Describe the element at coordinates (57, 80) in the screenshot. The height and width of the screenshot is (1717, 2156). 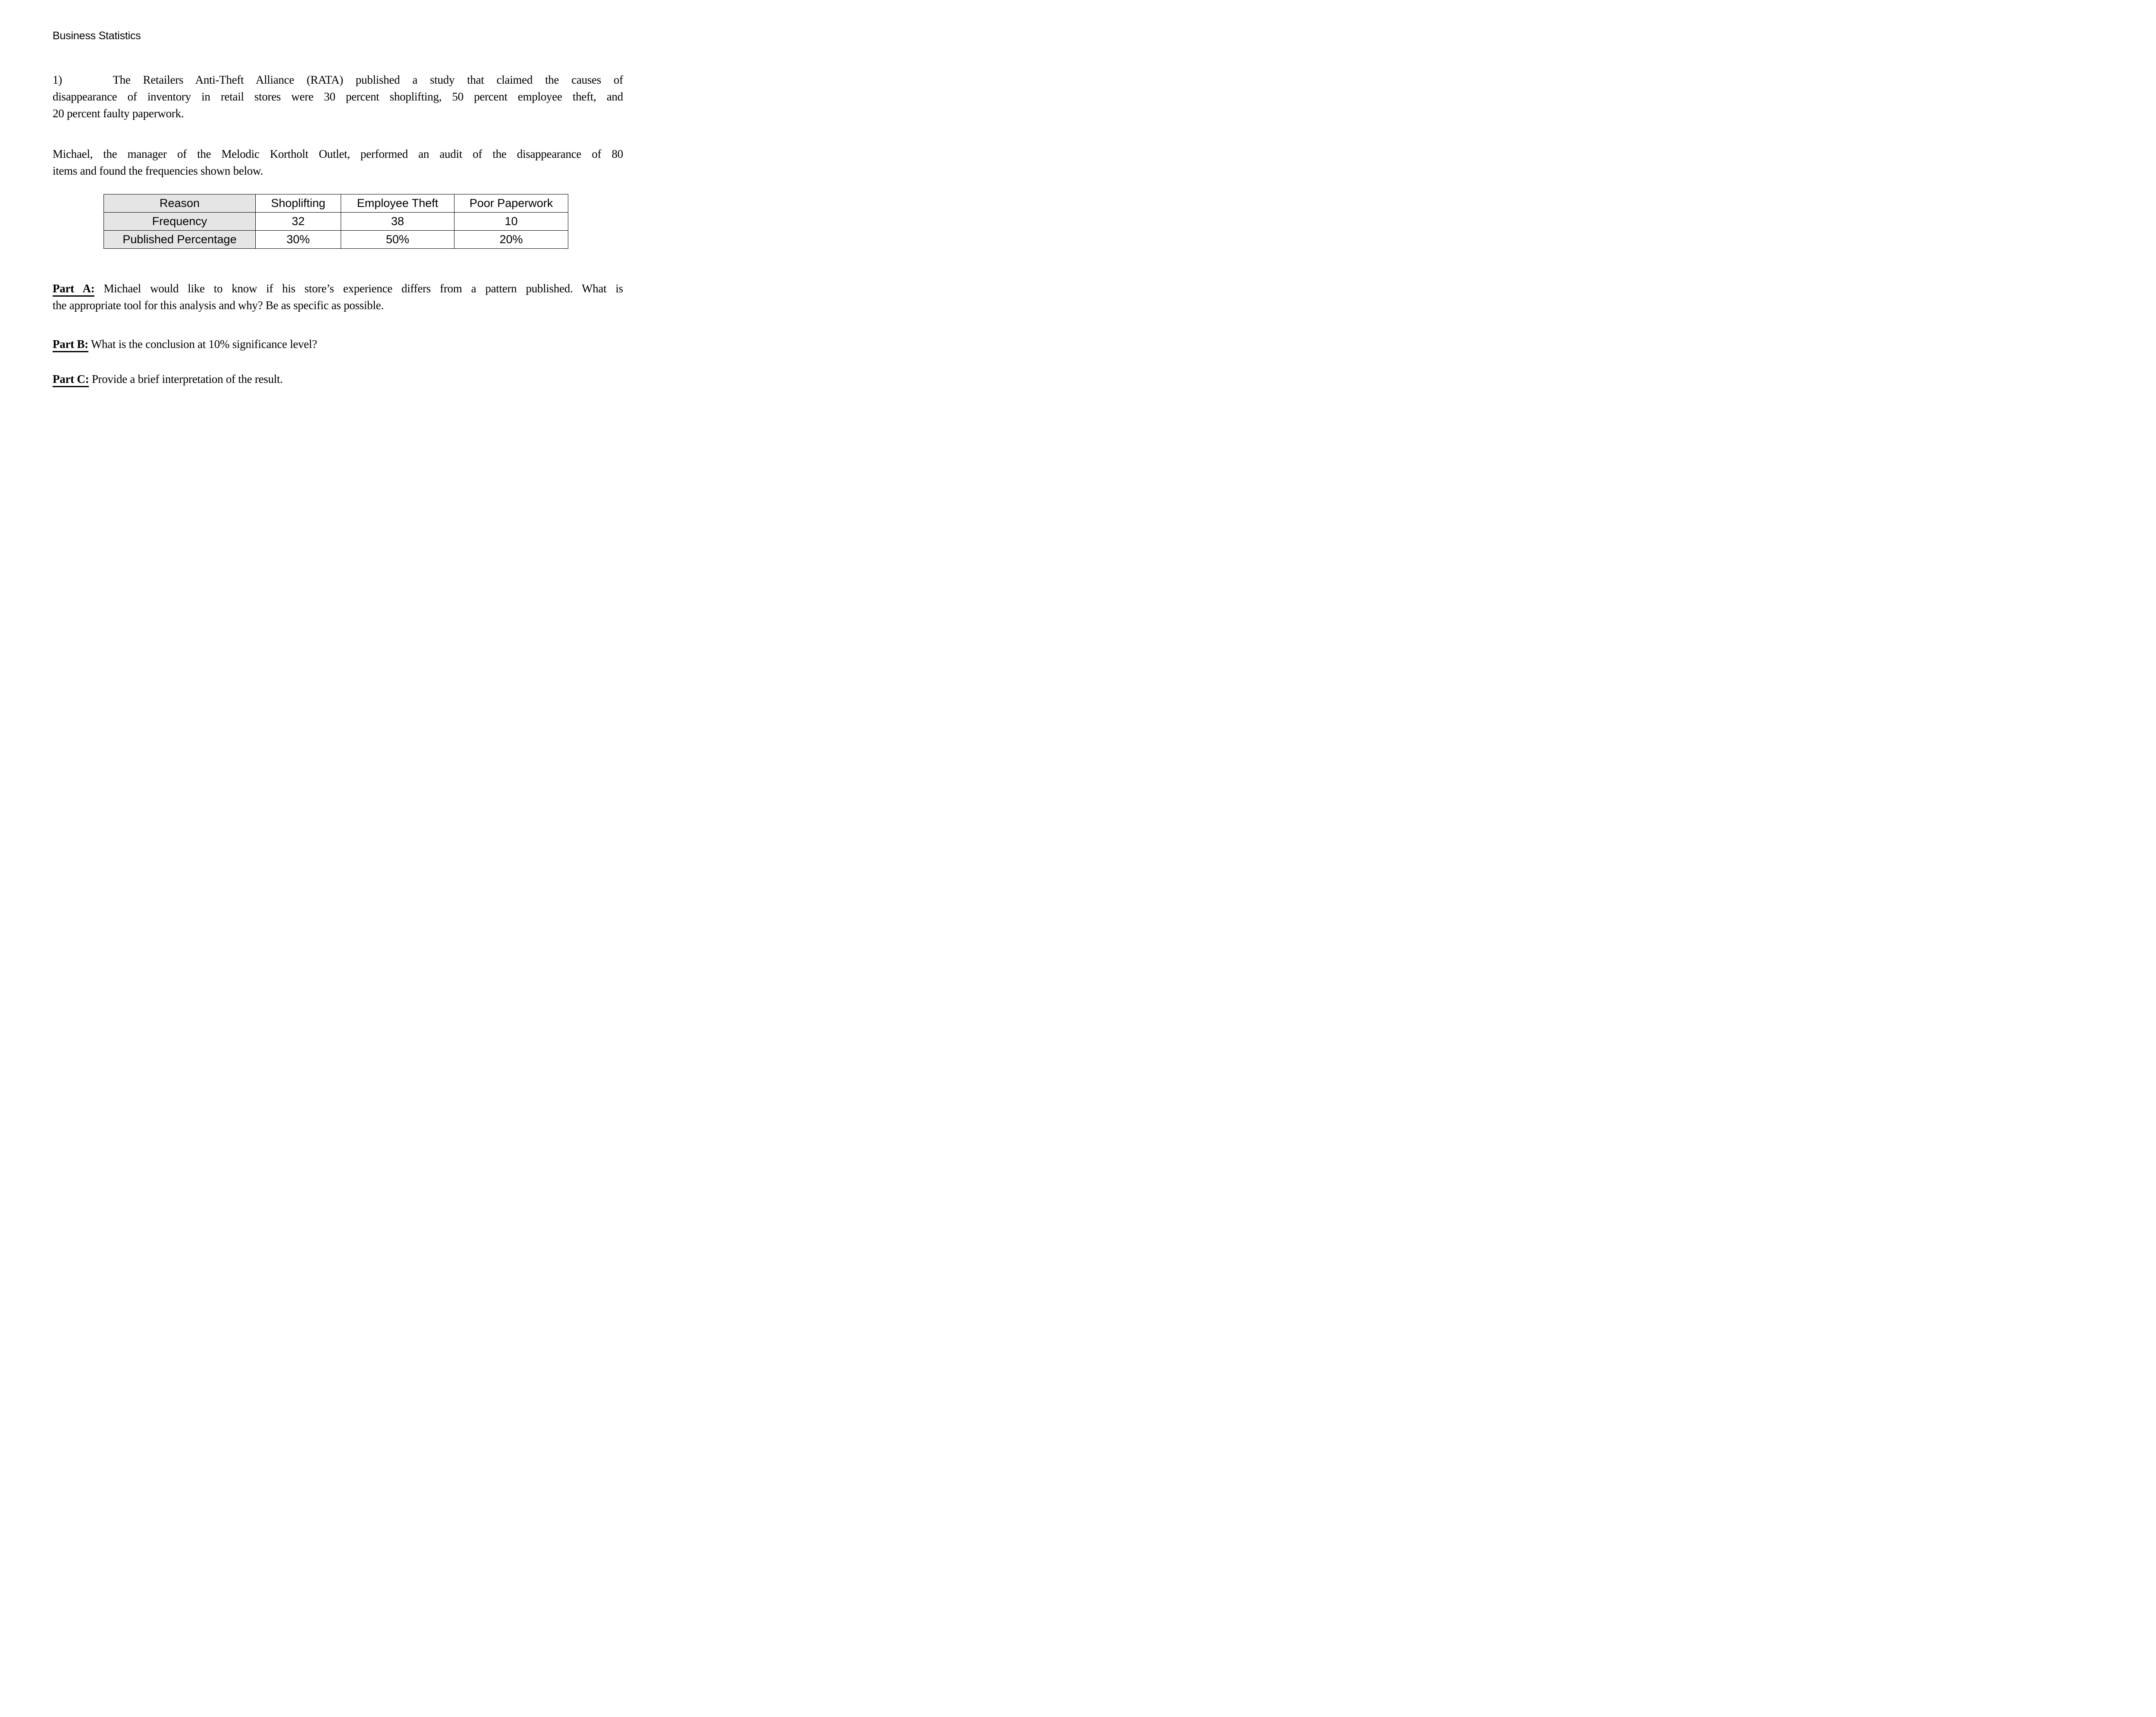
I see `question-number: 1)` at that location.